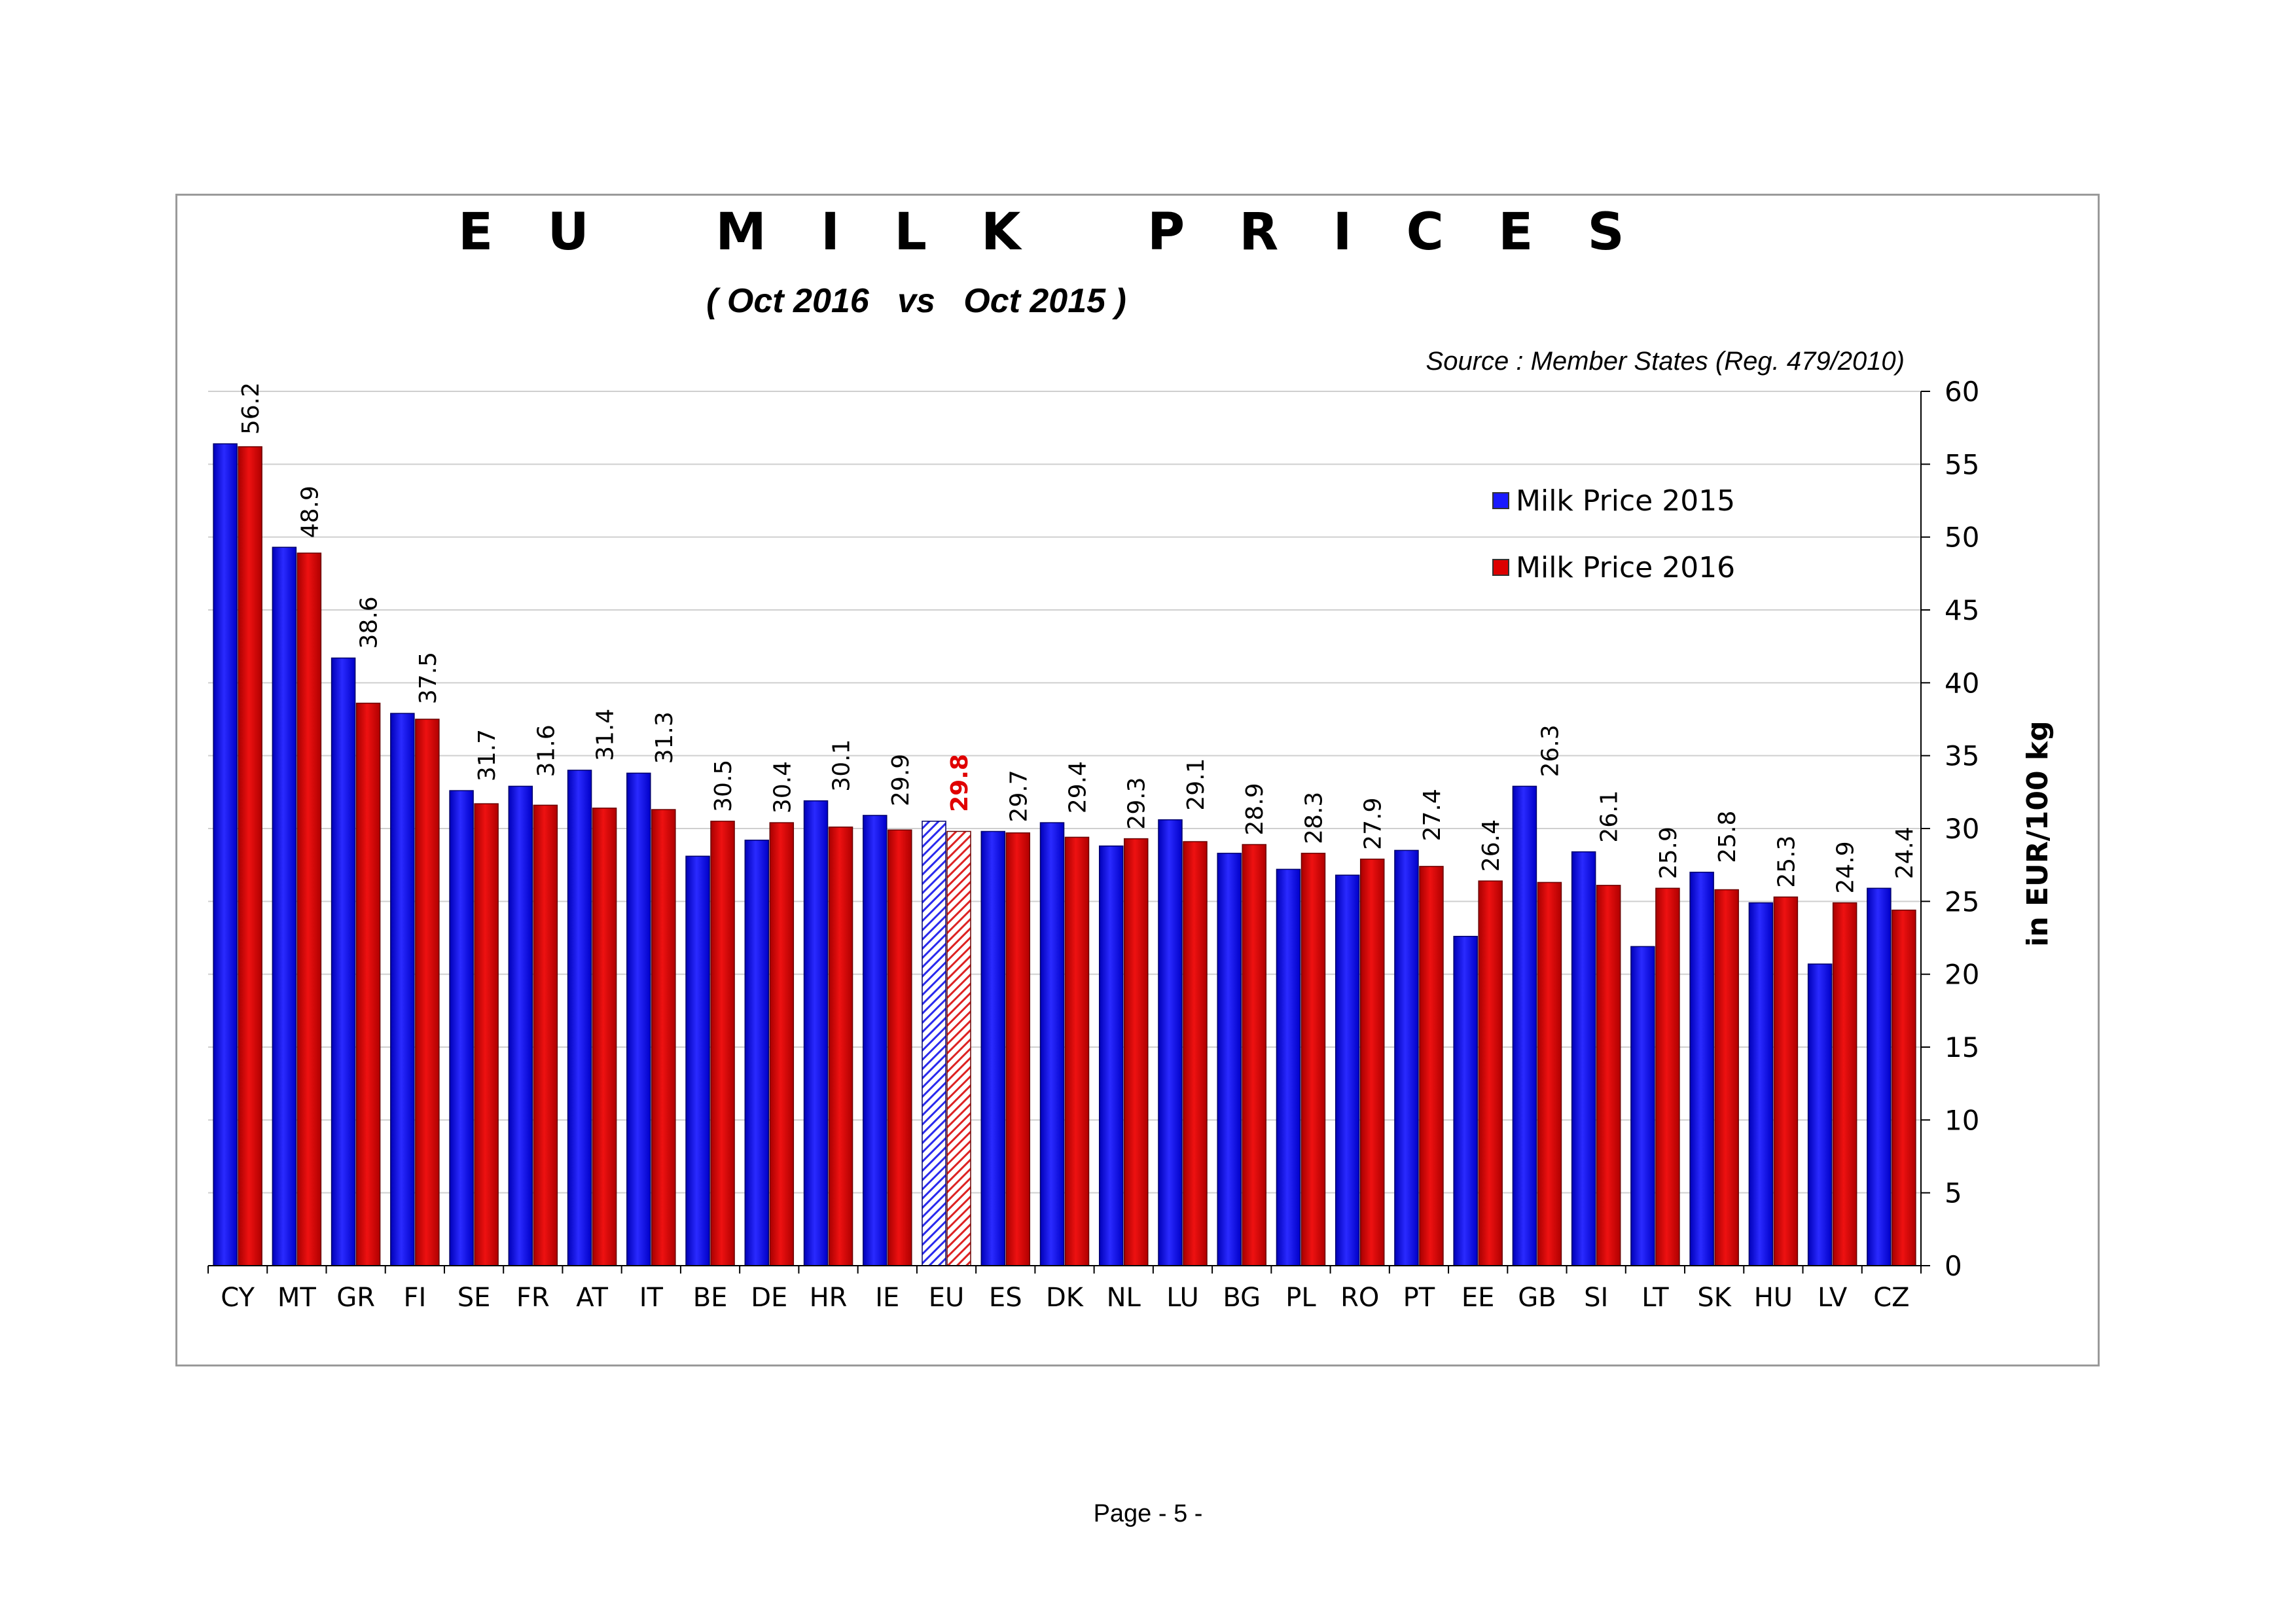 The width and height of the screenshot is (2296, 1623). What do you see at coordinates (722, 1043) in the screenshot?
I see `bar-2016-be` at bounding box center [722, 1043].